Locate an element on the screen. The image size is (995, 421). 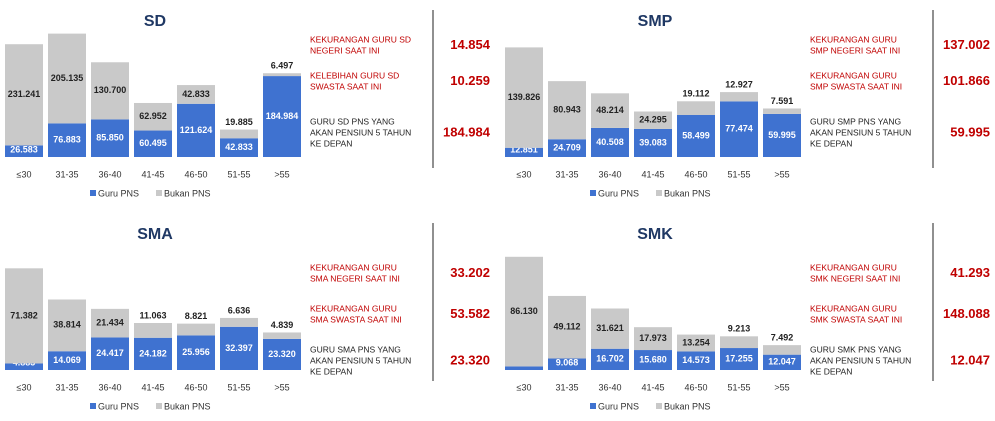
annotation-text: GURU SD PNS YANG is located at coordinates (352, 121).